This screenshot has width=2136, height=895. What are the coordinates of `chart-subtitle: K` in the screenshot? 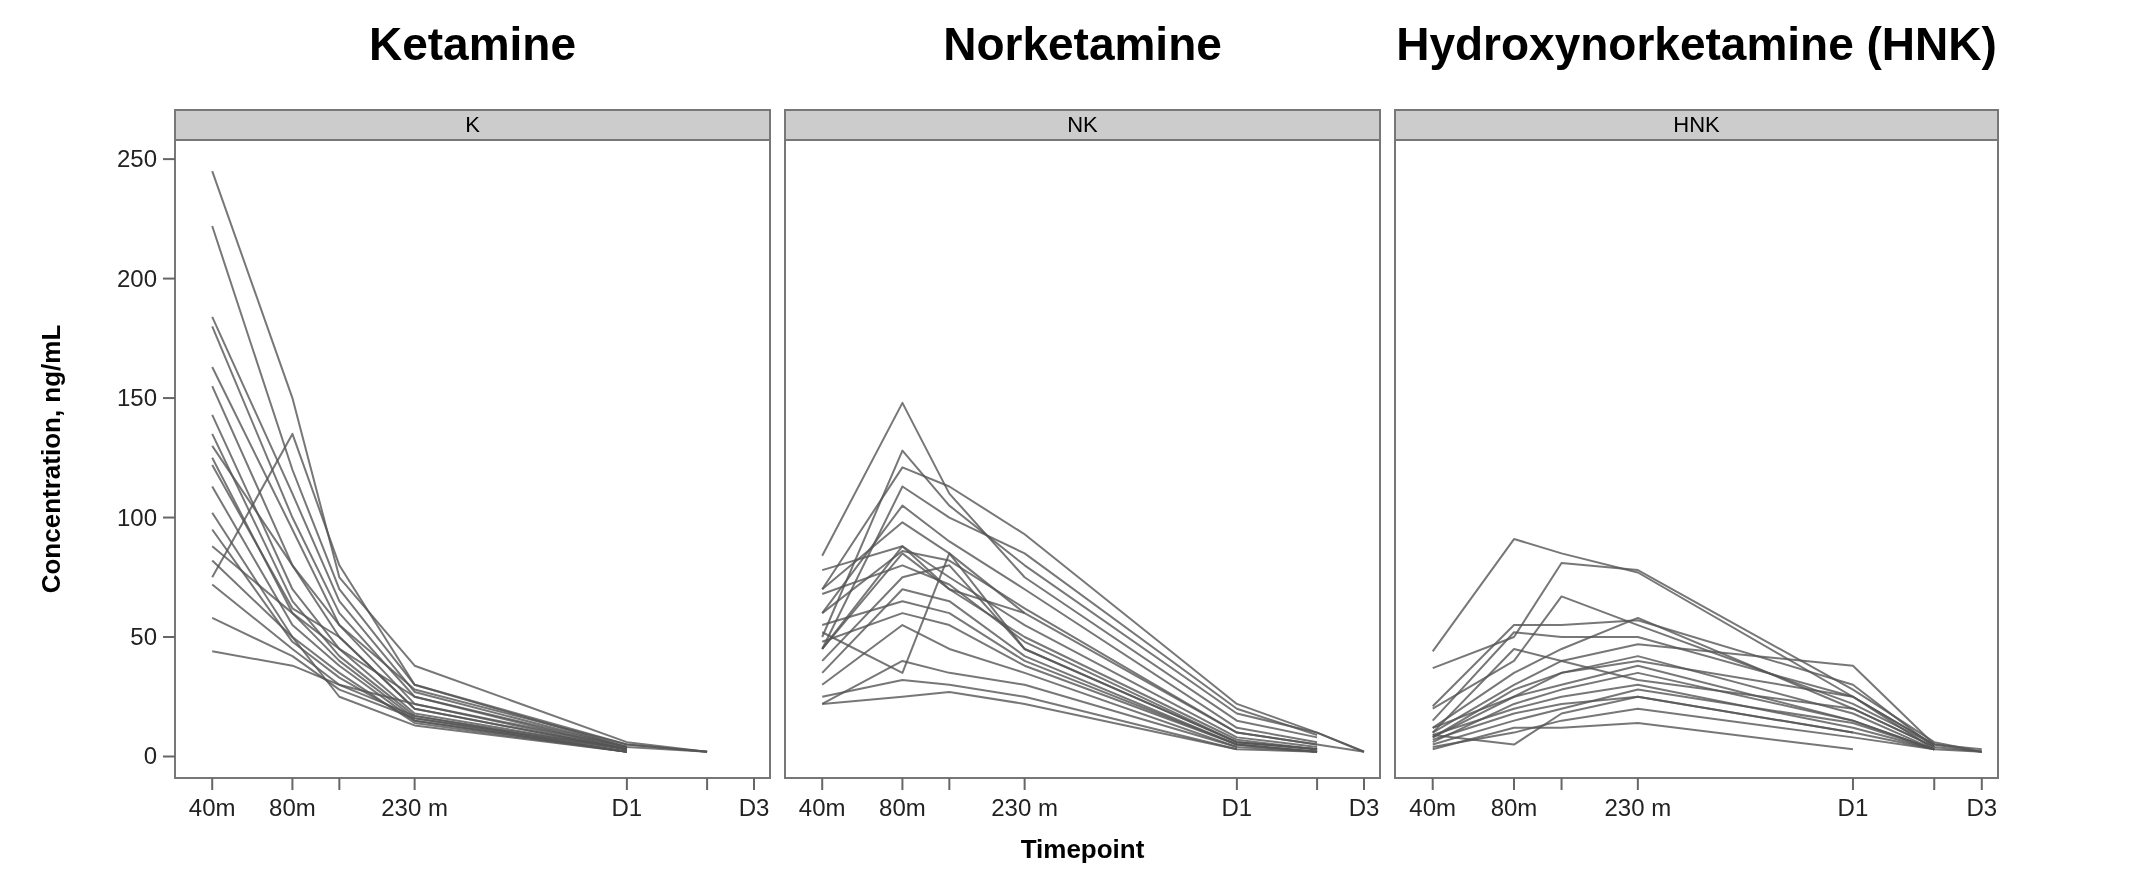 It's located at (473, 124).